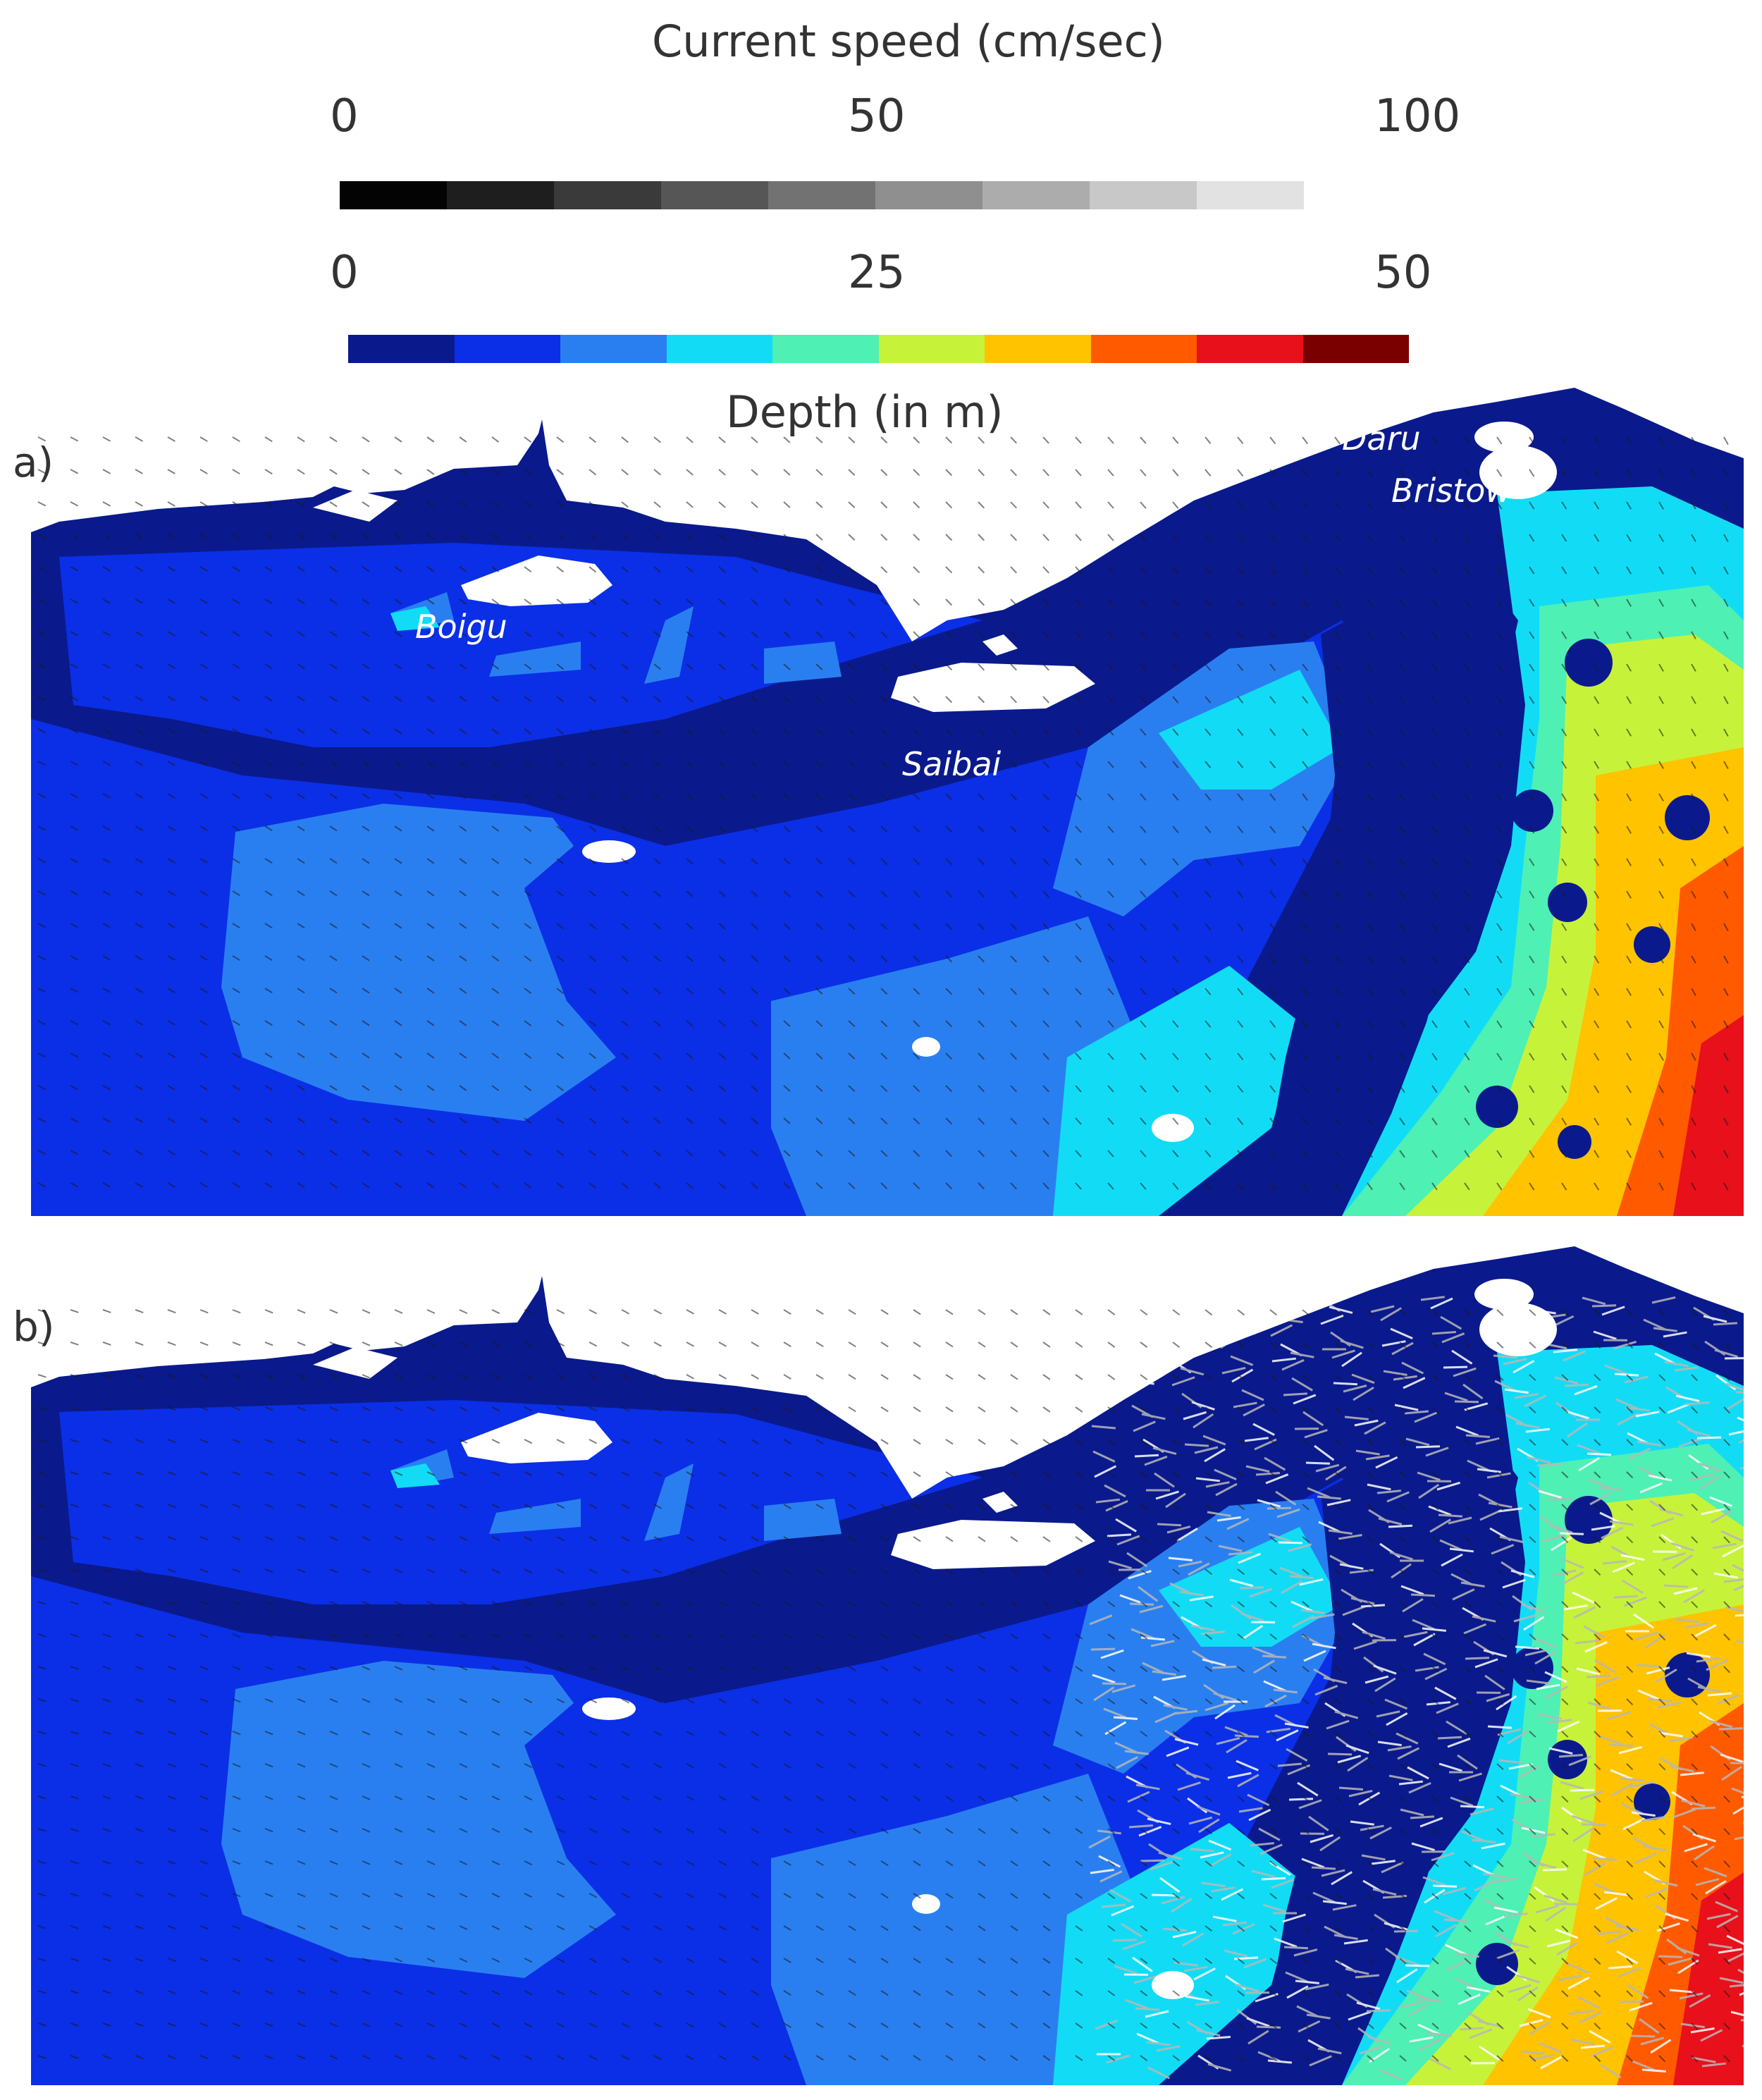 Image resolution: width=1762 pixels, height=2100 pixels. Describe the element at coordinates (952, 764) in the screenshot. I see `saibai-label: Saibai` at that location.